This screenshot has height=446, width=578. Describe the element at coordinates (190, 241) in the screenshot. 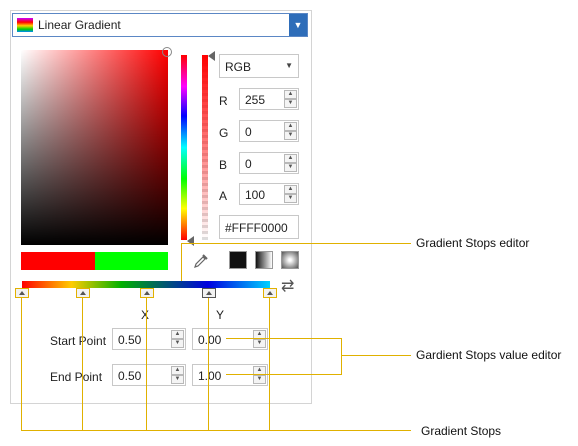

I see `hue-slider-thumb` at that location.